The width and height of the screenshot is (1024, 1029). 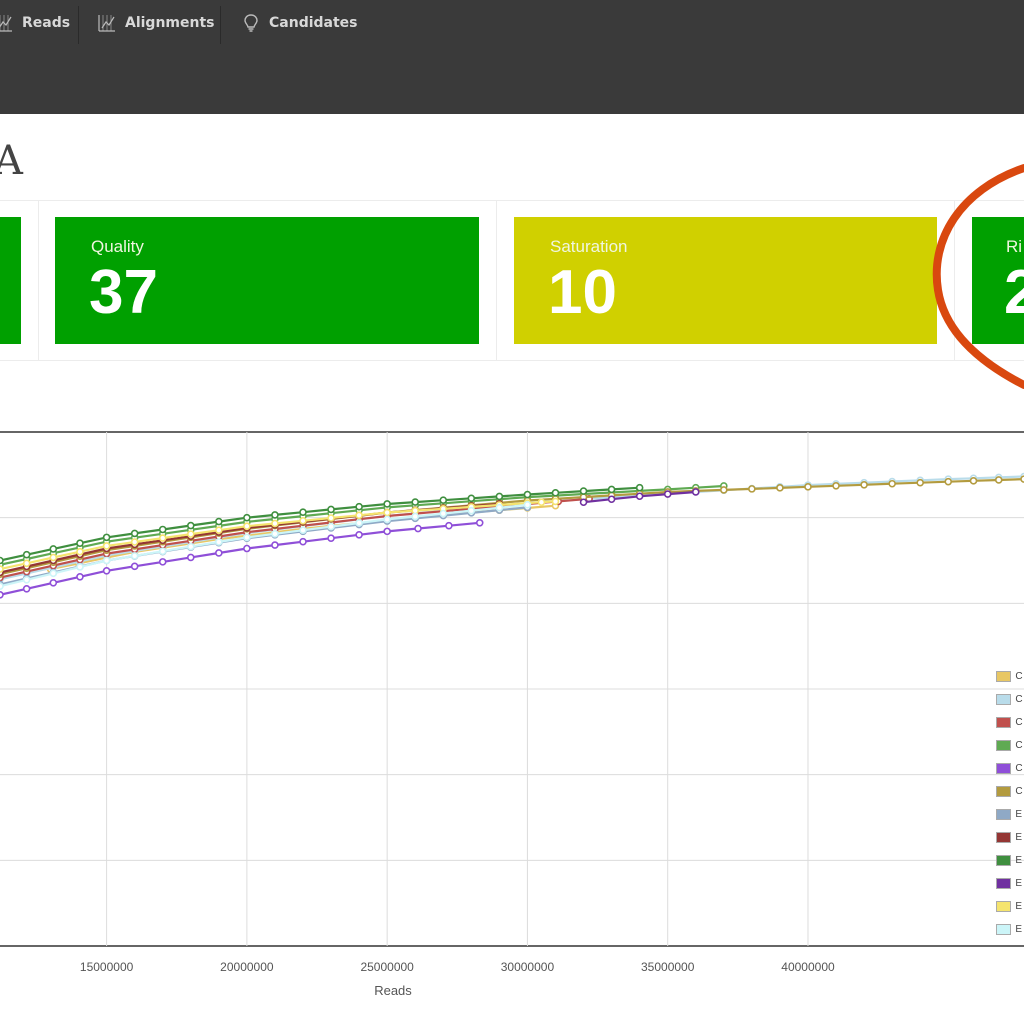 I want to click on nav-reads: Reads, so click(x=35, y=23).